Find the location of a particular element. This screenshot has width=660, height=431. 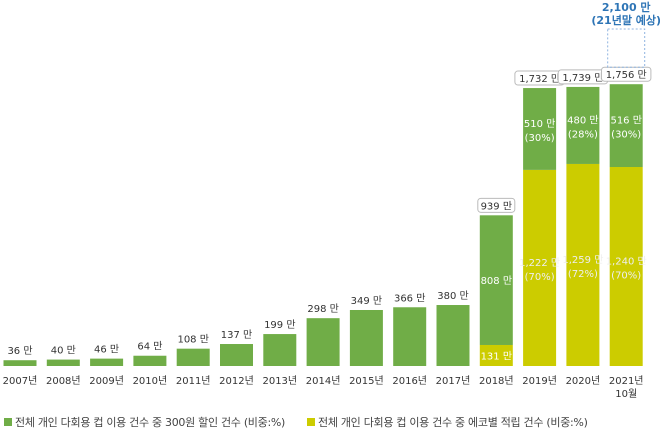

value-label: 366 만 is located at coordinates (409, 298).